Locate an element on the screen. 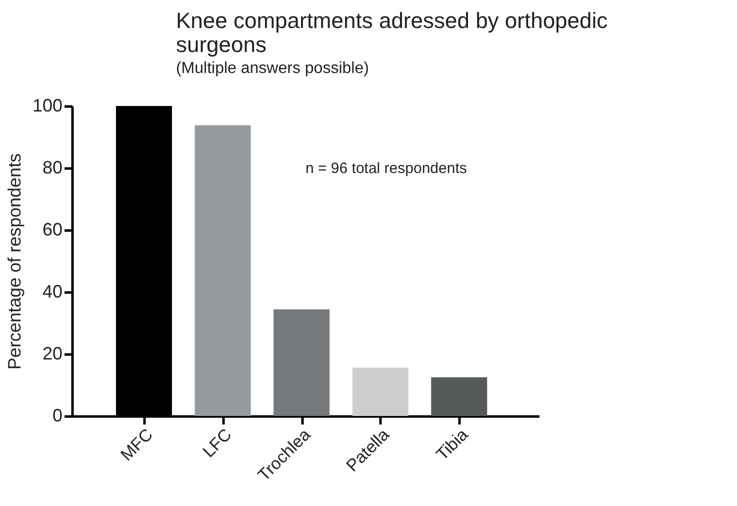 The height and width of the screenshot is (506, 737). chart-title: Knee compartments adressed by orthopedic surgeons is located at coordinates (392, 32).